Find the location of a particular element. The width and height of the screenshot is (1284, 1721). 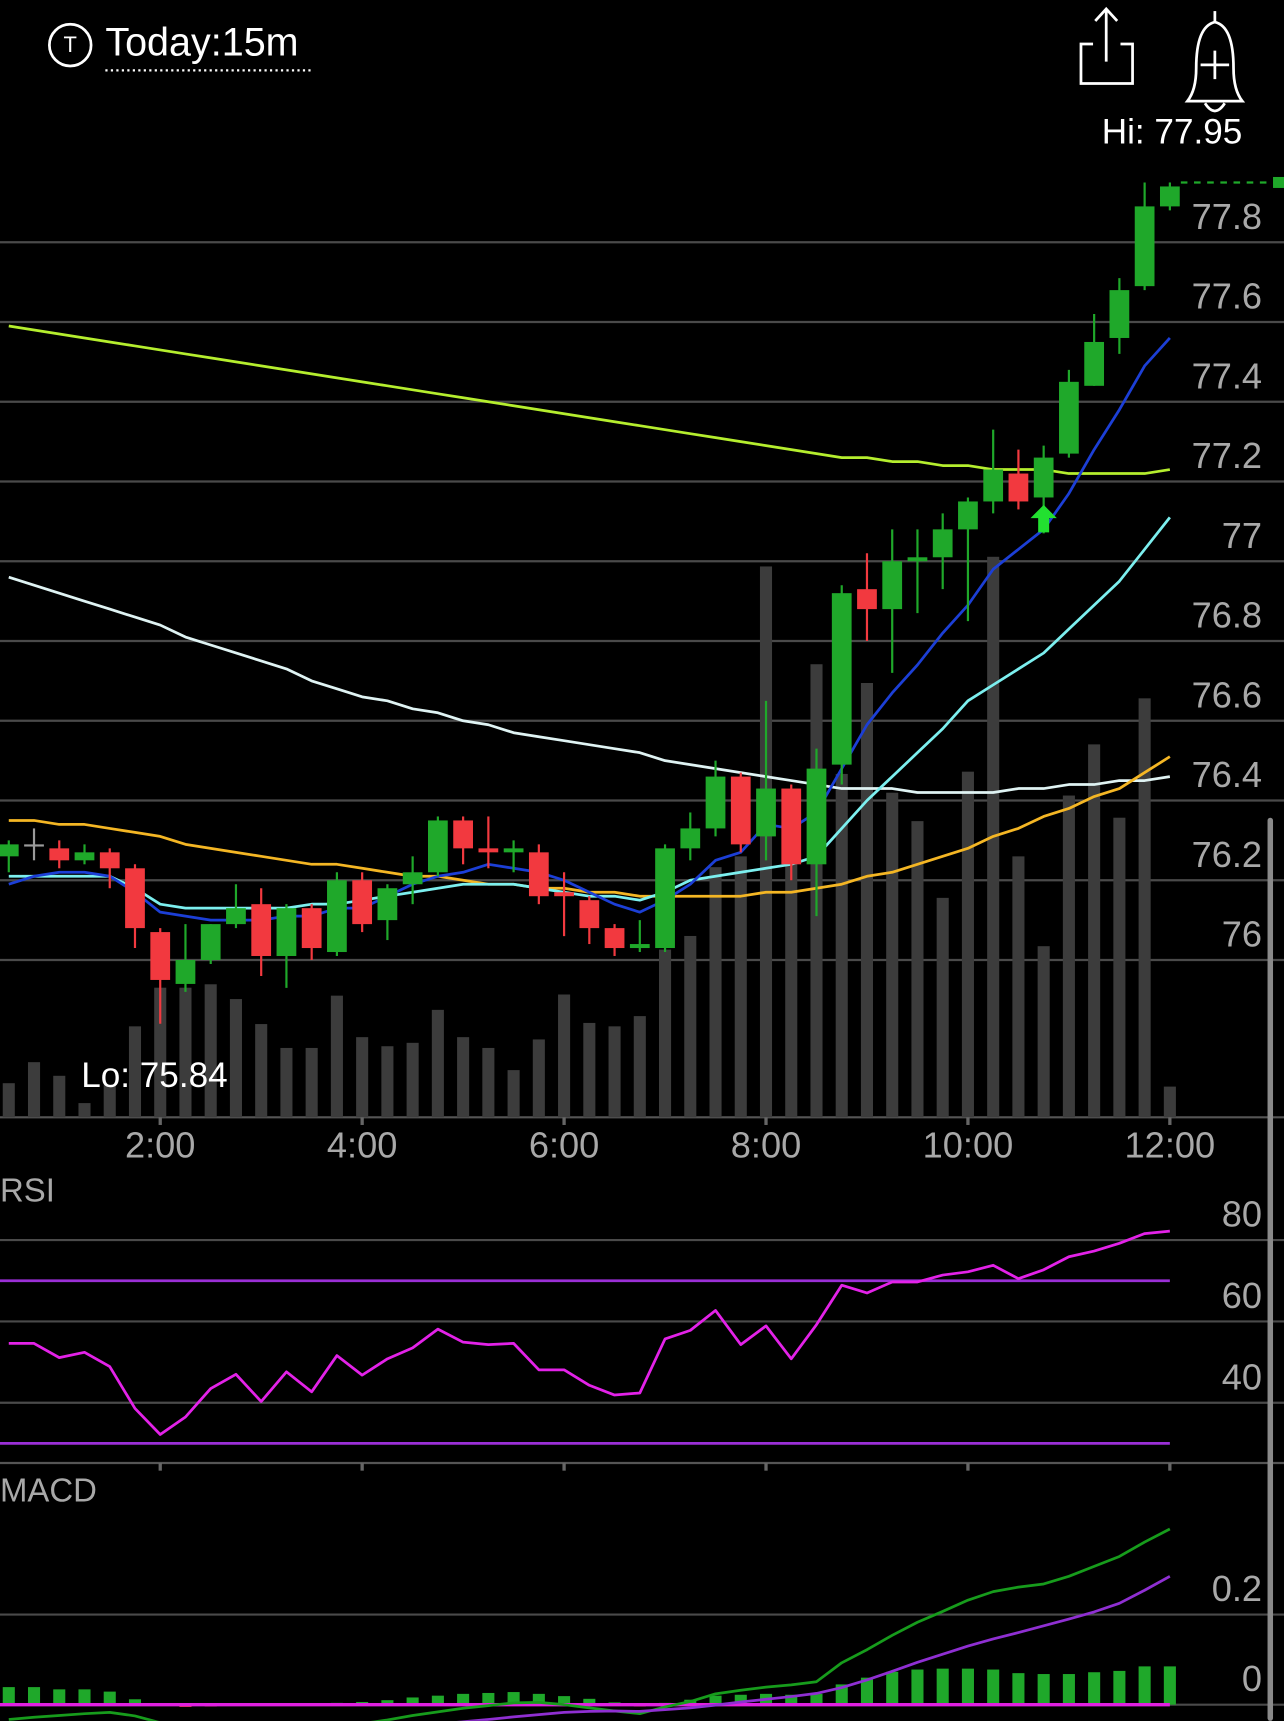

scrollbar is located at coordinates (1270, 1269).